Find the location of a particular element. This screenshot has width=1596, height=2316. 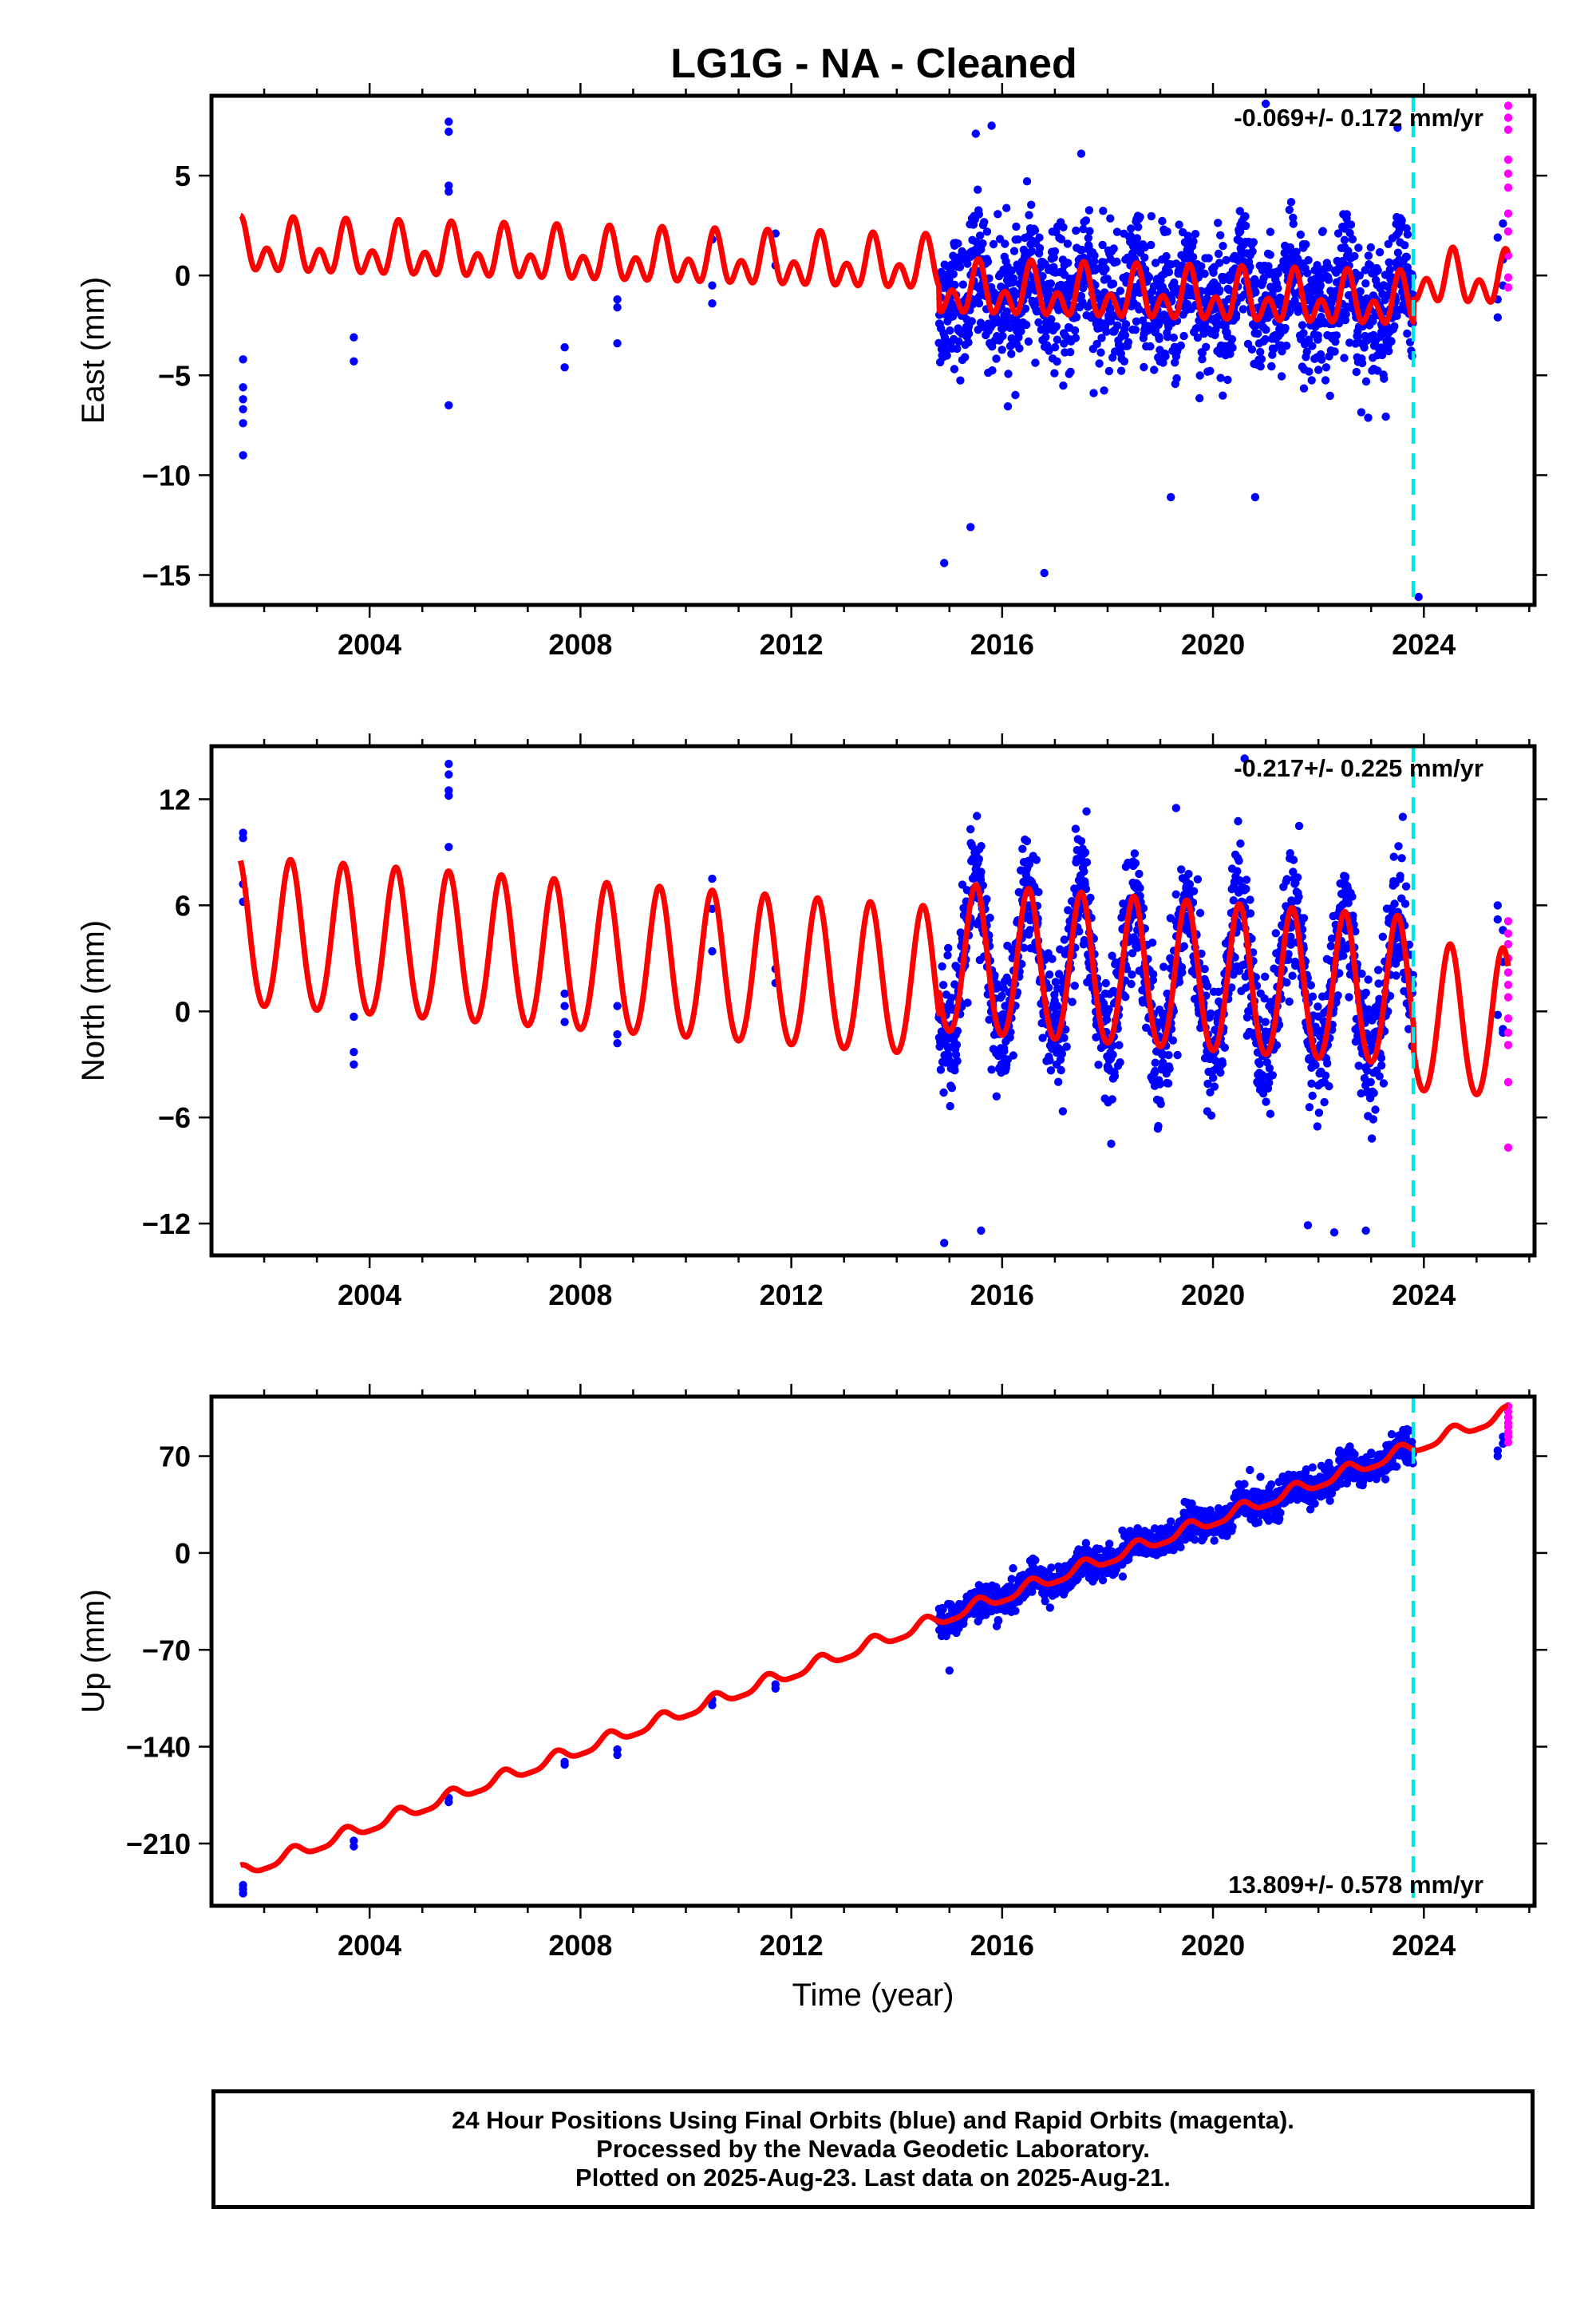

y-axis-title: East (mm) is located at coordinates (93, 350).